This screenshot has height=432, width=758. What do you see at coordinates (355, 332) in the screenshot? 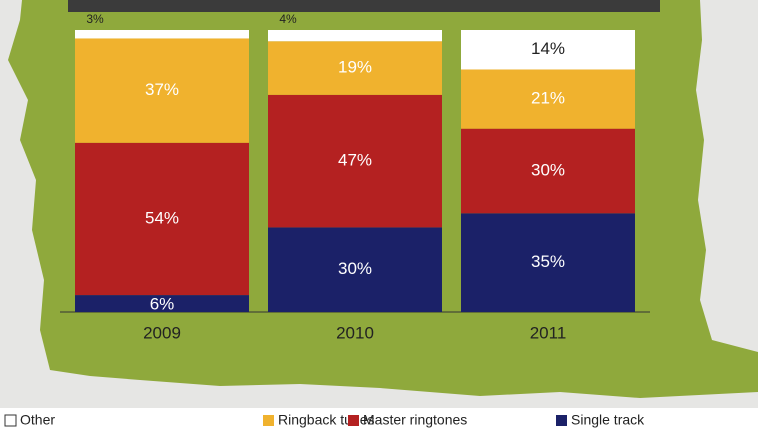
I see `x-tick-label: 2010` at bounding box center [355, 332].